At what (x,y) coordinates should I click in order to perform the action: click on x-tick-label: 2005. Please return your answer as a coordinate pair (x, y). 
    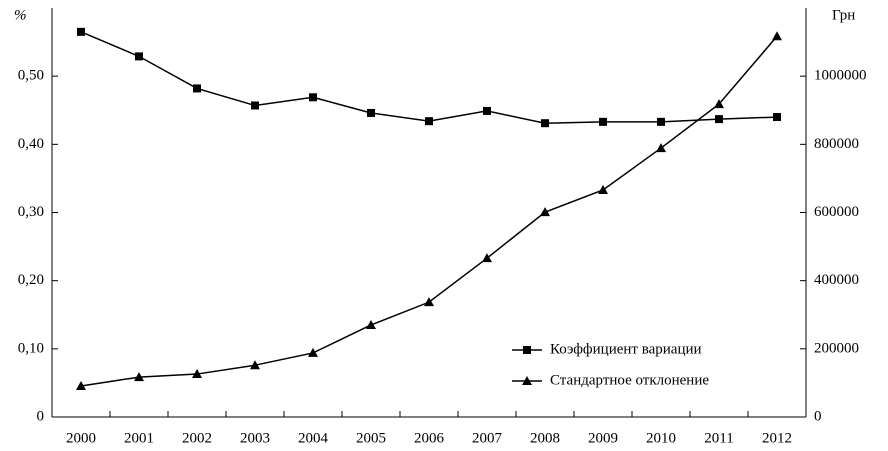
    Looking at the image, I should click on (371, 438).